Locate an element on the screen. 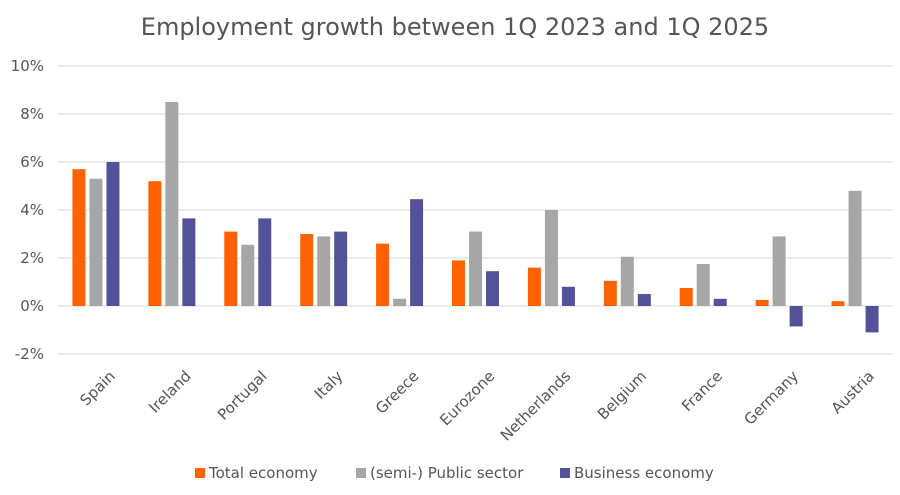 Image resolution: width=900 pixels, height=495 pixels. y-tick-label: 0% is located at coordinates (32, 306).